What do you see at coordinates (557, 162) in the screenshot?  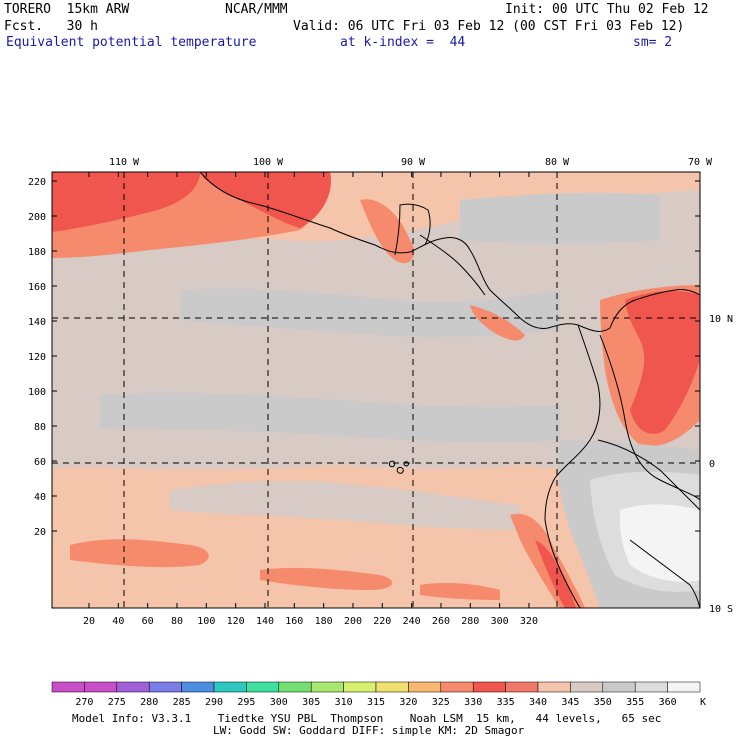 I see `lon-label-80w: 80 W` at bounding box center [557, 162].